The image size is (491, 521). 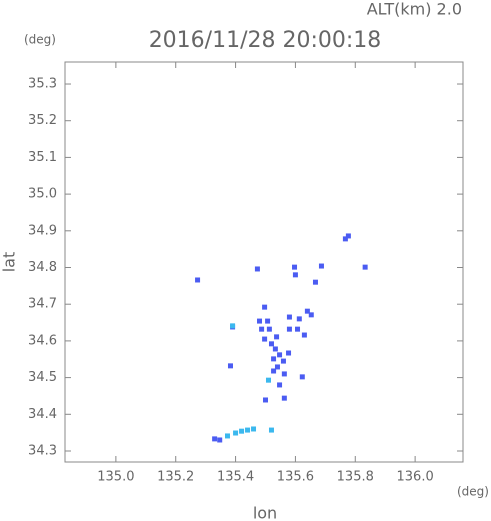 I want to click on y-tick-label: 35.3, so click(x=42, y=84).